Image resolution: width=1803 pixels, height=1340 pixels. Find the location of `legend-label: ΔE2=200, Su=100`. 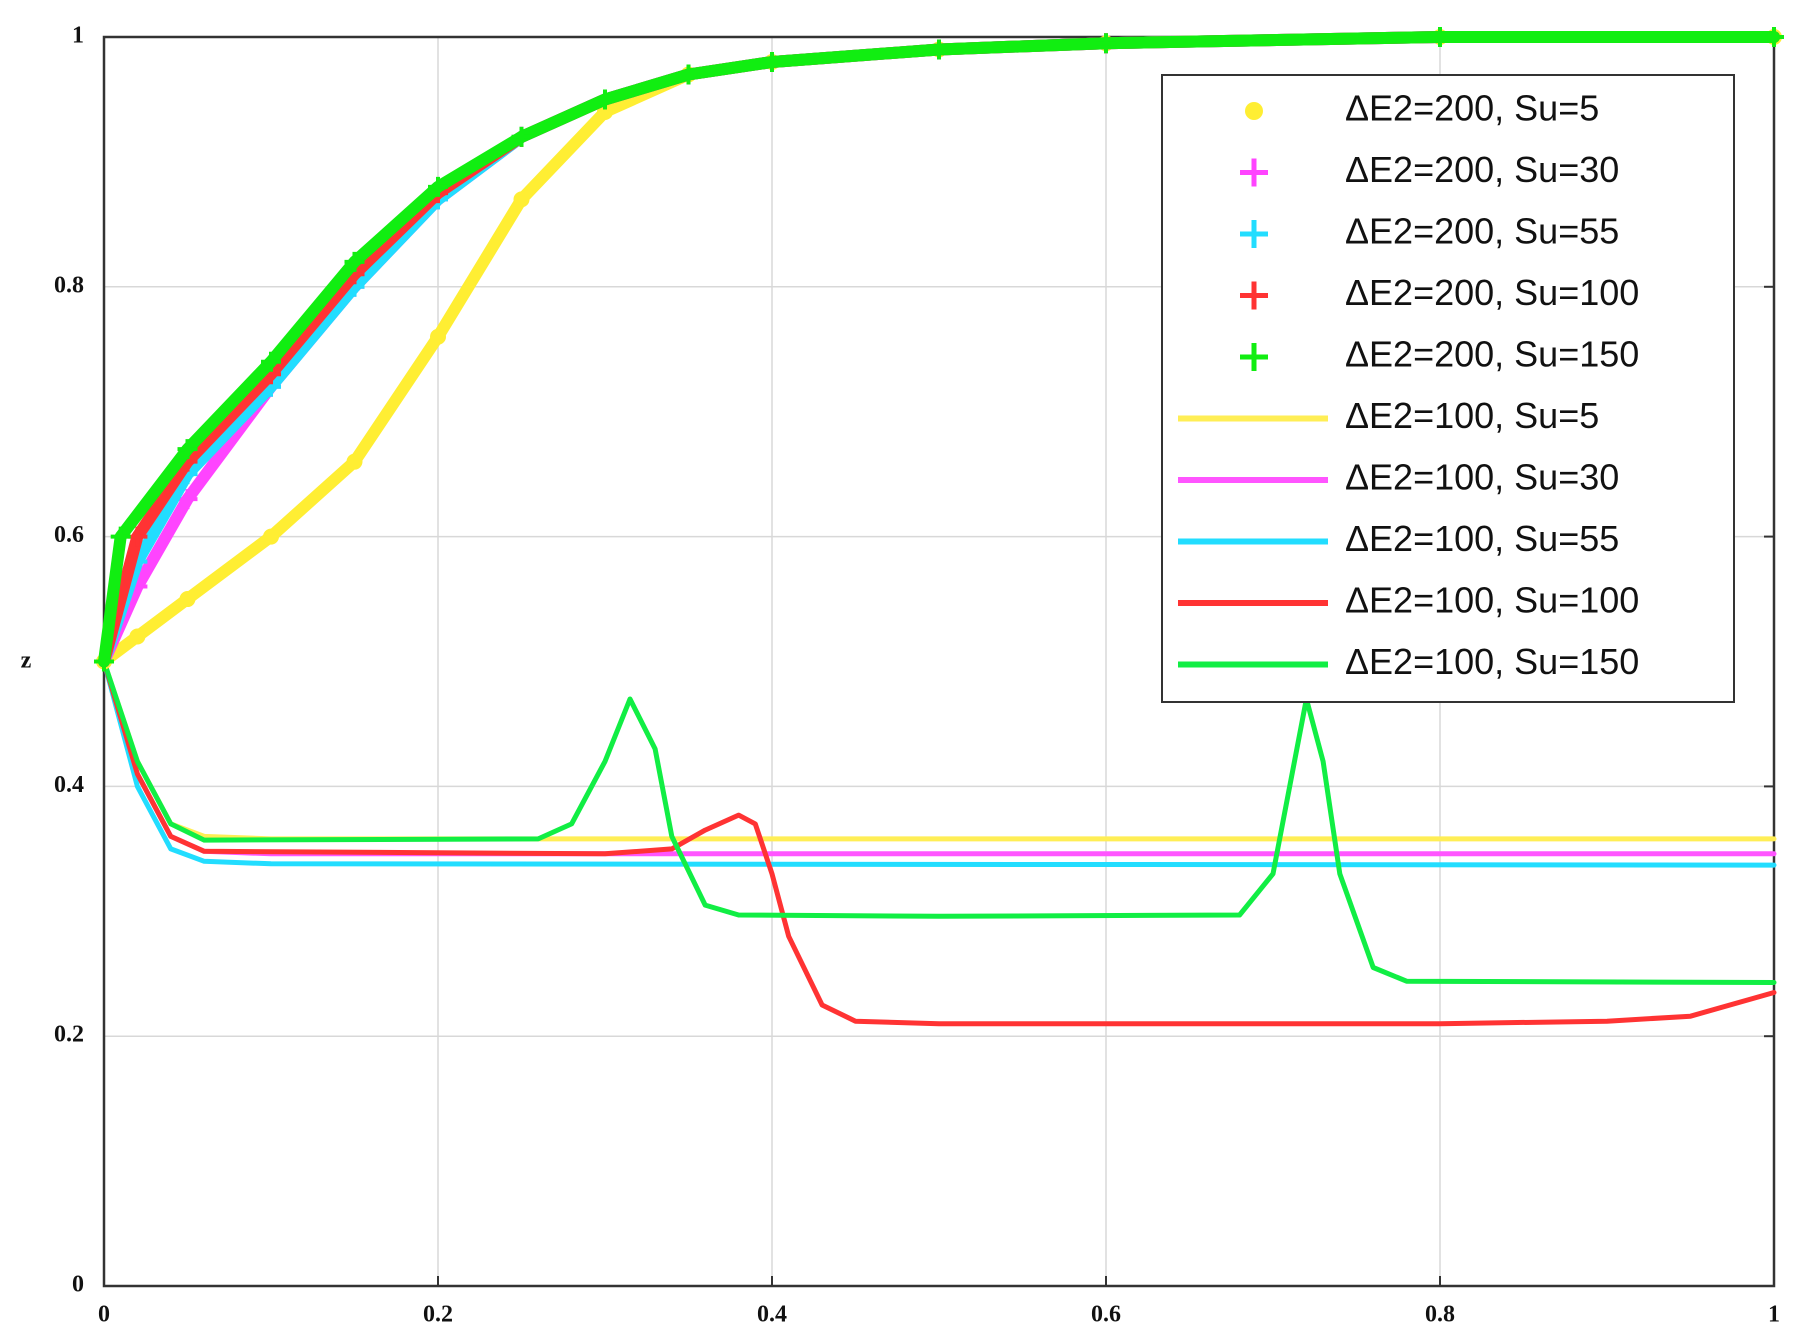

legend-label: ΔE2=200, Su=100 is located at coordinates (1492, 292).